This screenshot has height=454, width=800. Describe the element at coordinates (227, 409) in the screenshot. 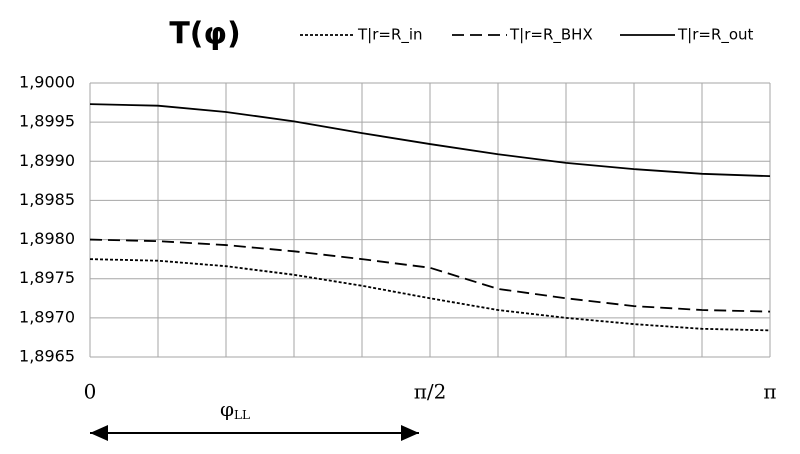

I see `annotation-symbol: φ` at that location.